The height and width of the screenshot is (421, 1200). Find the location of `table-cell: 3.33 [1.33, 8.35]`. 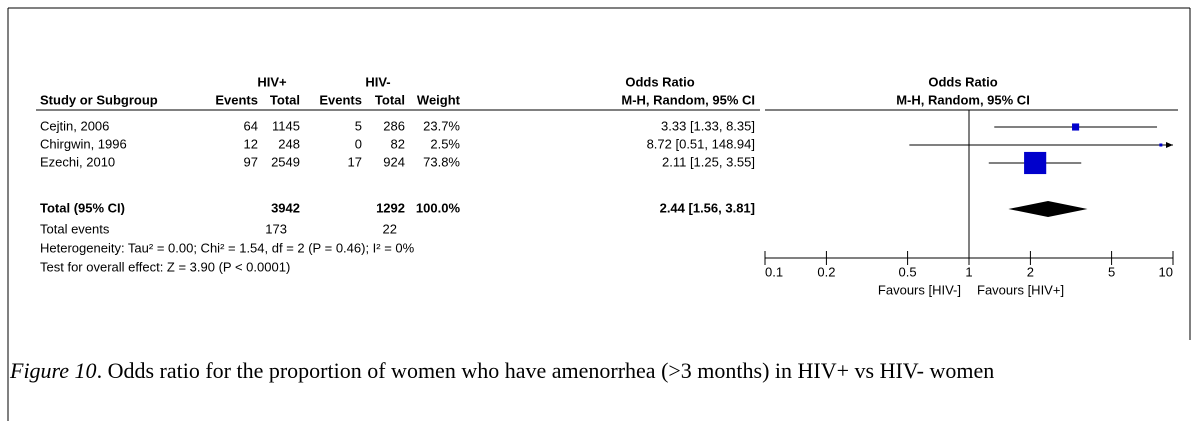

table-cell: 3.33 [1.33, 8.35] is located at coordinates (708, 125).